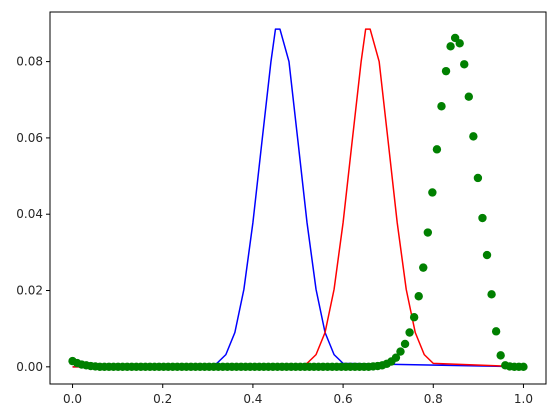 The image size is (560, 416). What do you see at coordinates (29, 62) in the screenshot?
I see `y-tick-label: 0.08` at bounding box center [29, 62].